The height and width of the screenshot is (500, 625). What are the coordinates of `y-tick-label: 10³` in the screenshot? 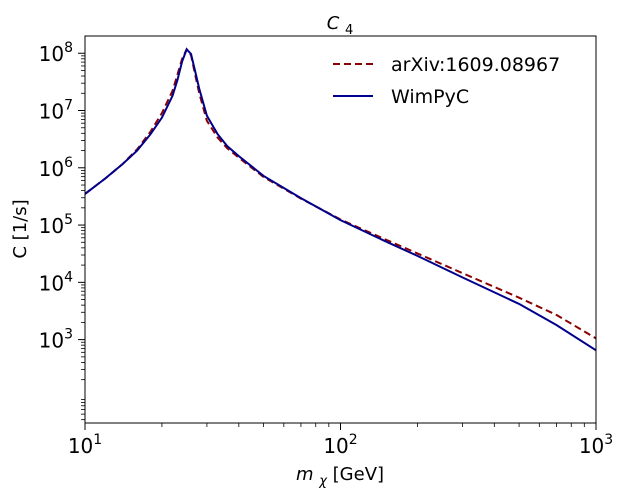 It's located at (56, 340).